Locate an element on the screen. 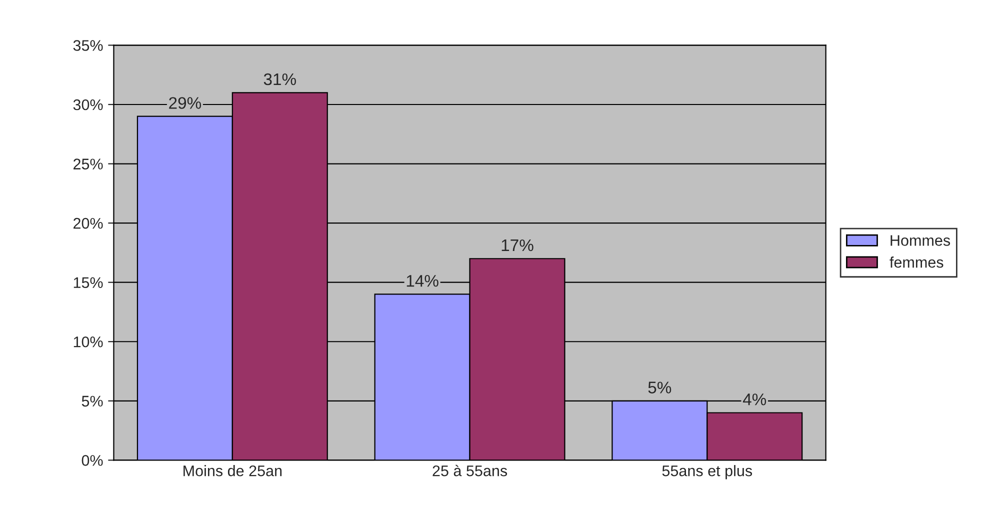 This screenshot has height=532, width=989. data-label: 17% is located at coordinates (518, 245).